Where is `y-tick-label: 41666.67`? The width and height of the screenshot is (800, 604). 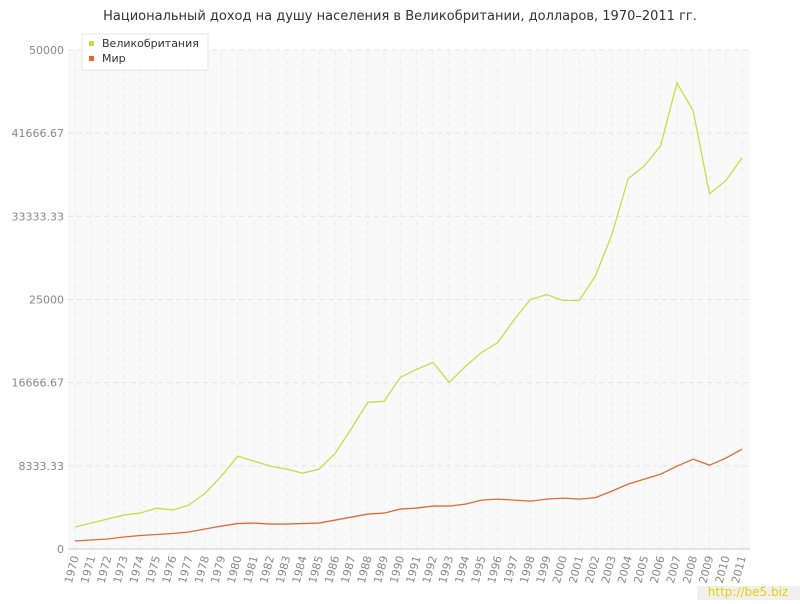
y-tick-label: 41666.67 is located at coordinates (38, 133).